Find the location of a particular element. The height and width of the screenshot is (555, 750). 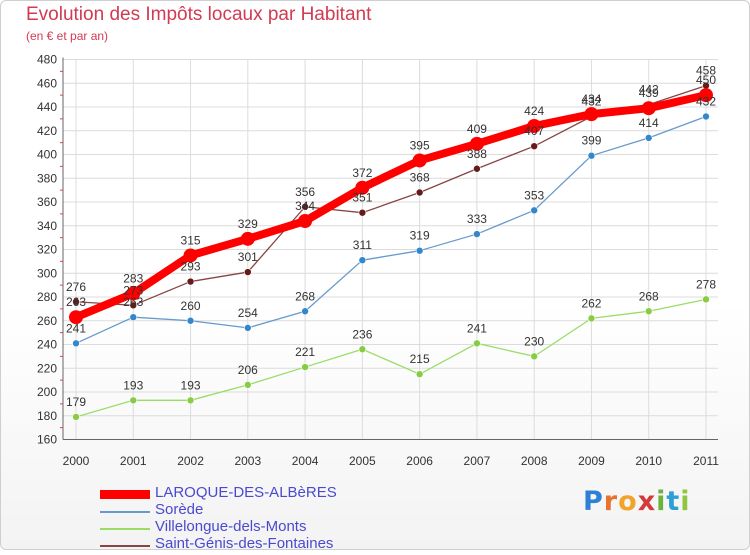

data-label: 319 is located at coordinates (420, 236).